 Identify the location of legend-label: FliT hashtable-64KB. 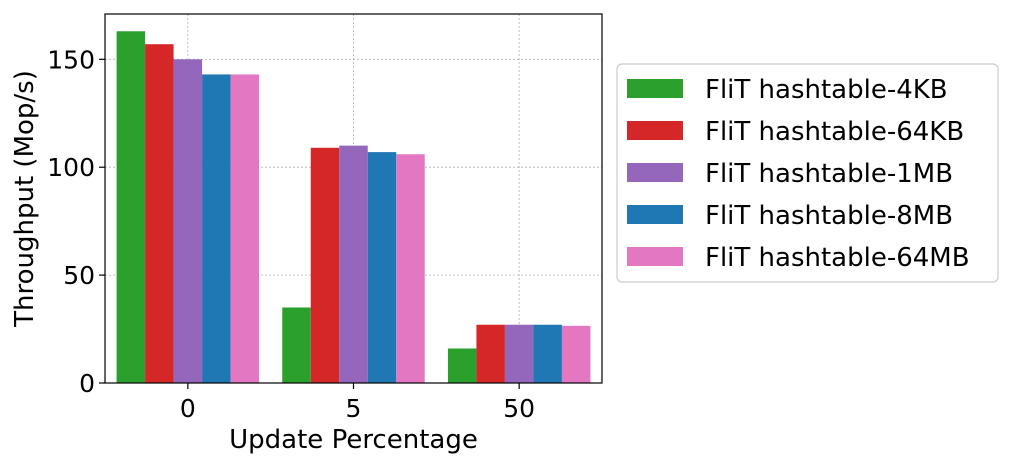
(834, 132).